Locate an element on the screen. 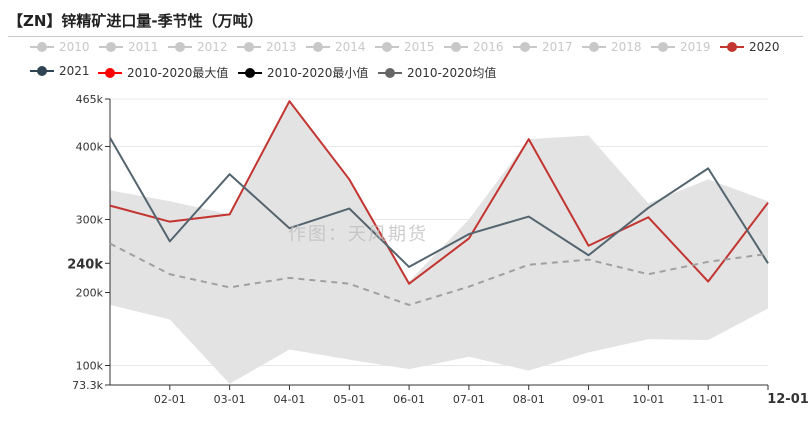  y-tick-label: 73.3k is located at coordinates (87, 385).